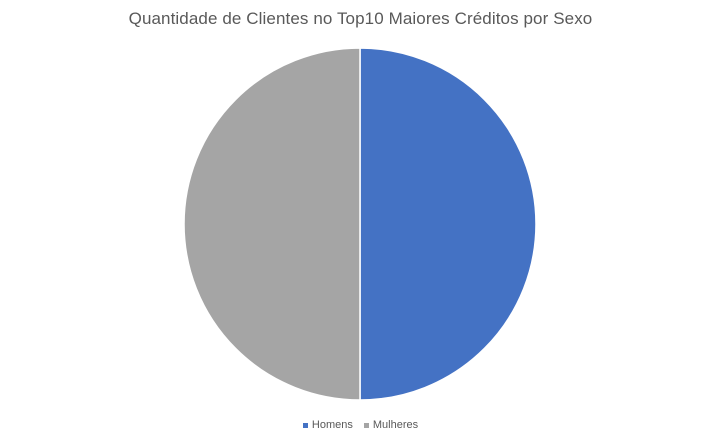 The height and width of the screenshot is (445, 721). Describe the element at coordinates (360, 425) in the screenshot. I see `legend: Homens Mulheres` at that location.